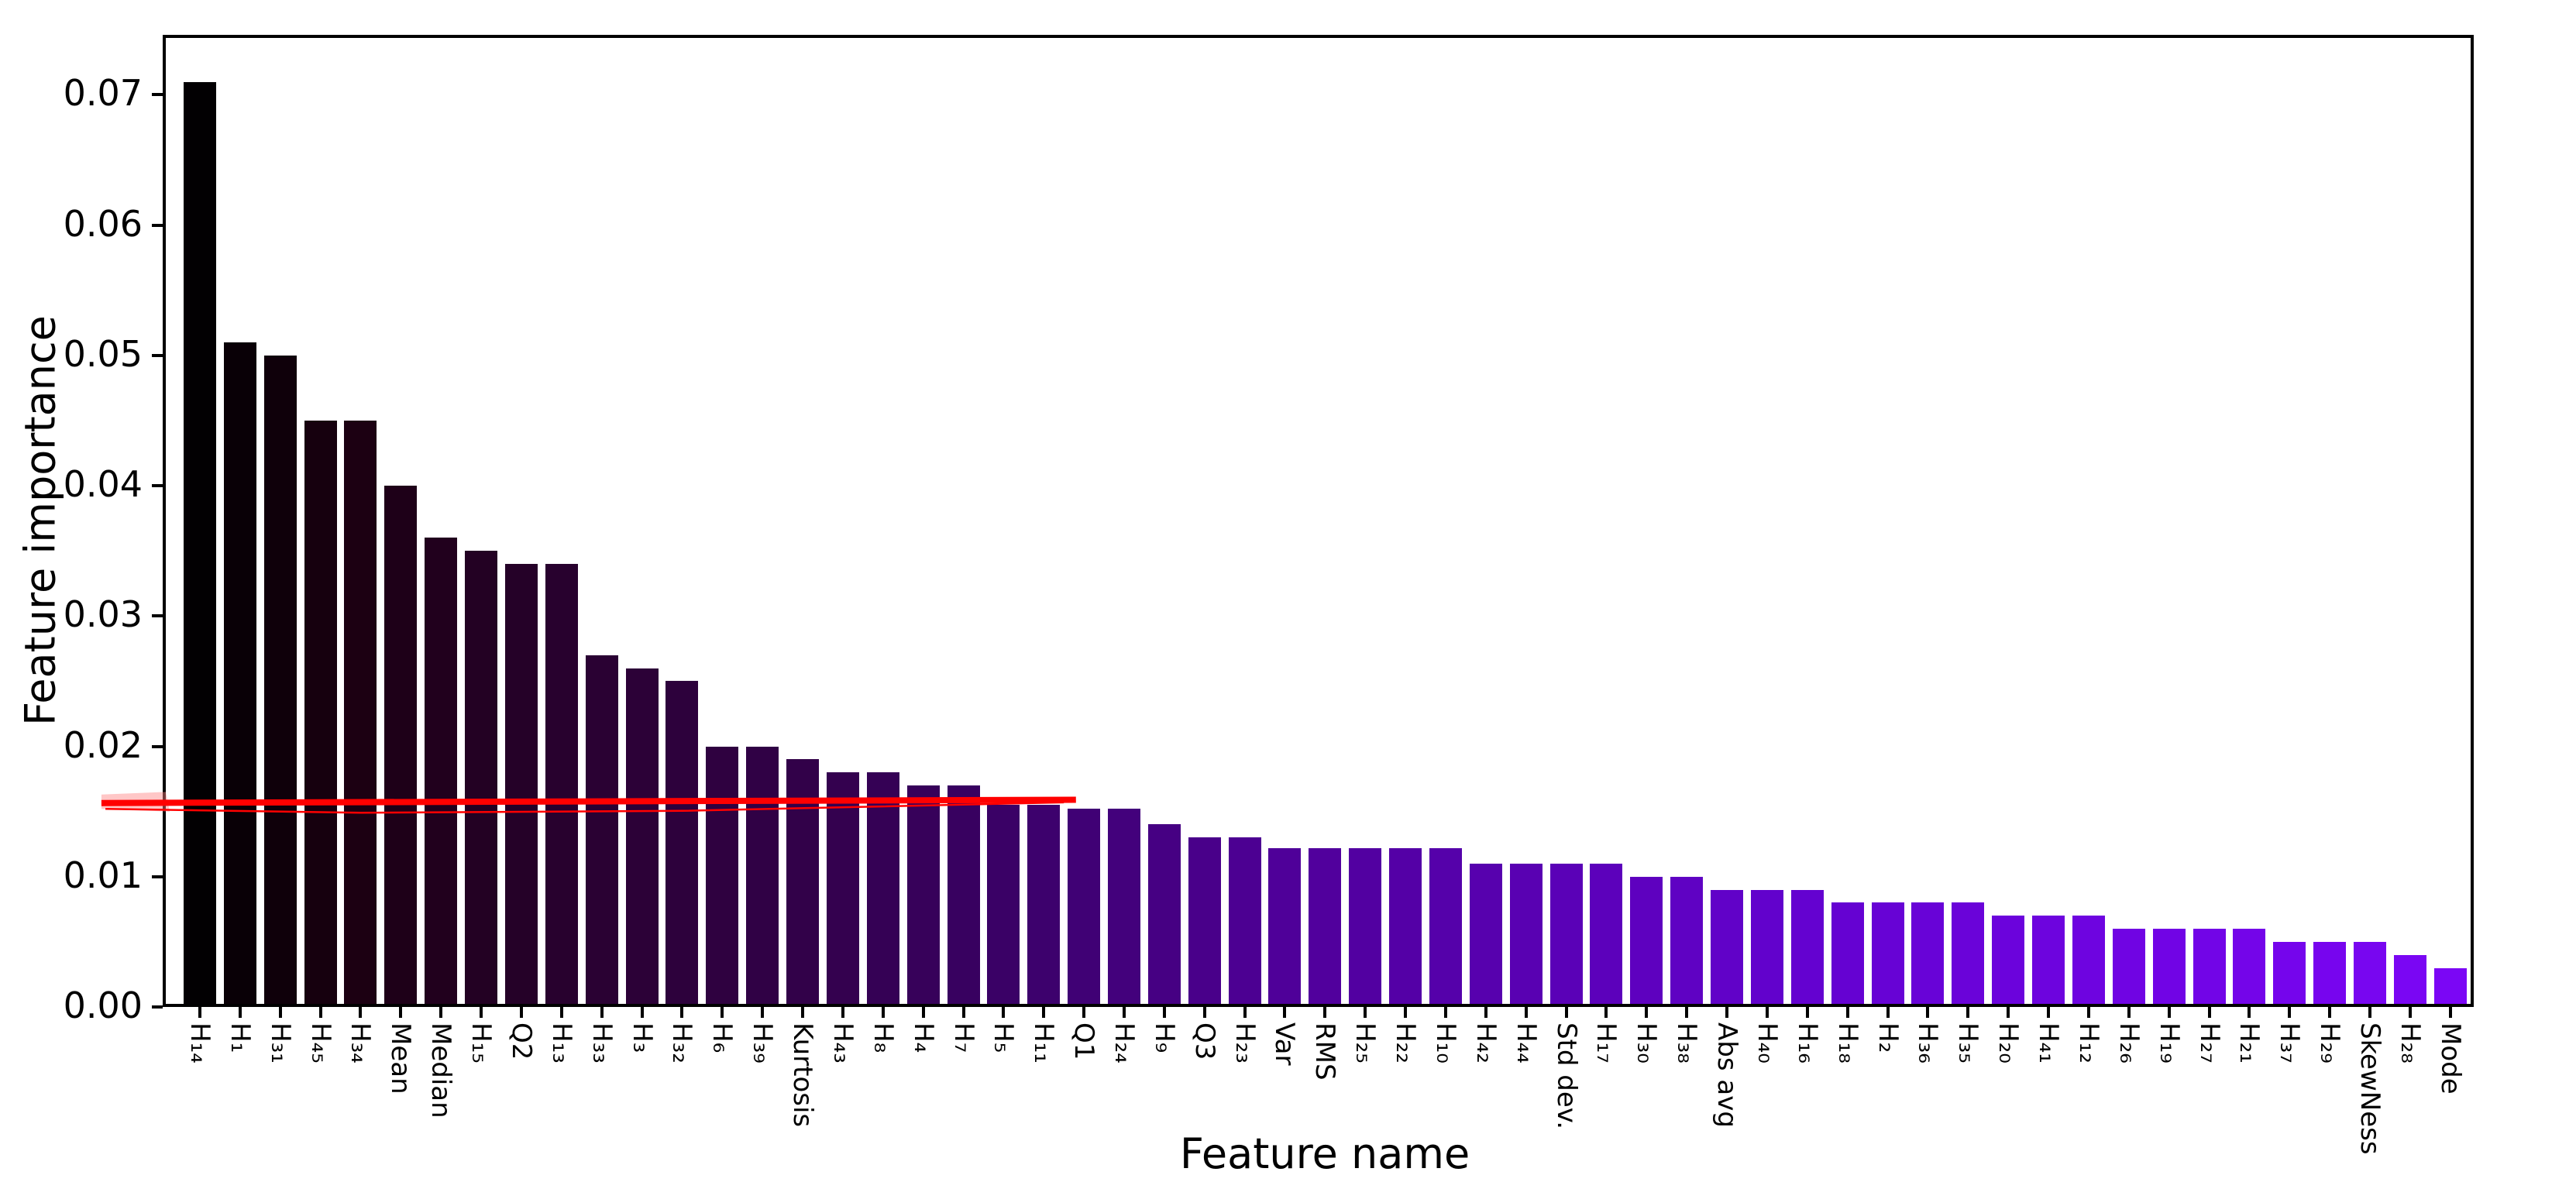 The height and width of the screenshot is (1189, 2576). I want to click on x-tick-label: H₄₅, so click(320, 1043).